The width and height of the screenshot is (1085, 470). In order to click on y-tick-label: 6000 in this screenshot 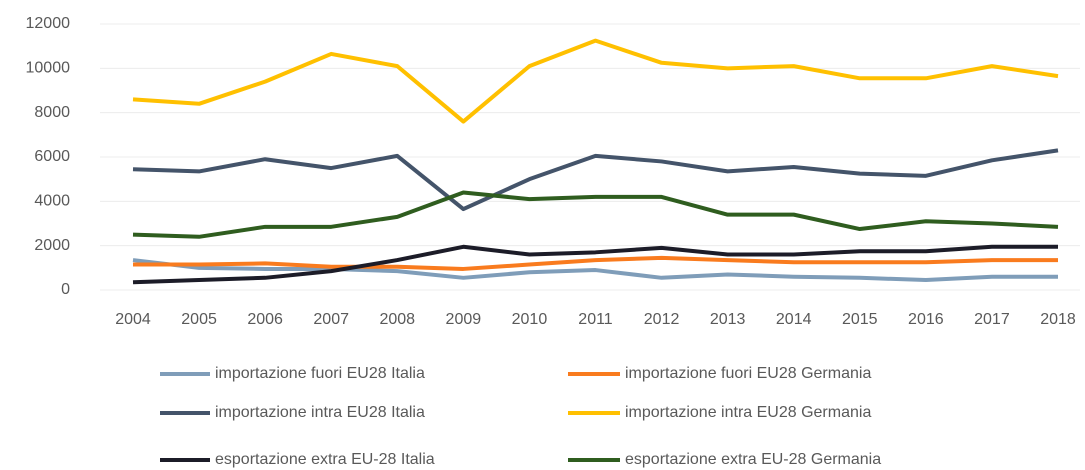, I will do `click(52, 156)`.